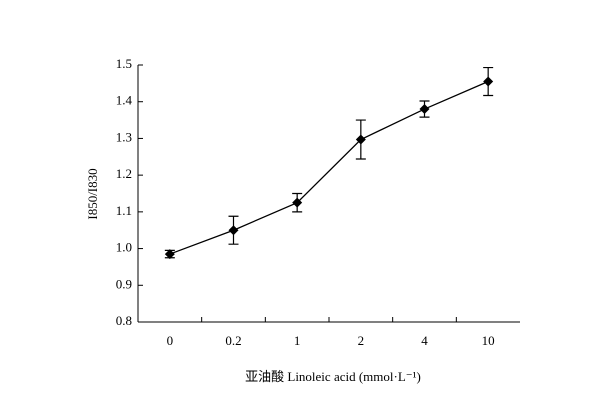 This screenshot has height=420, width=610. What do you see at coordinates (124, 320) in the screenshot?
I see `y-tick-label: 0.8` at bounding box center [124, 320].